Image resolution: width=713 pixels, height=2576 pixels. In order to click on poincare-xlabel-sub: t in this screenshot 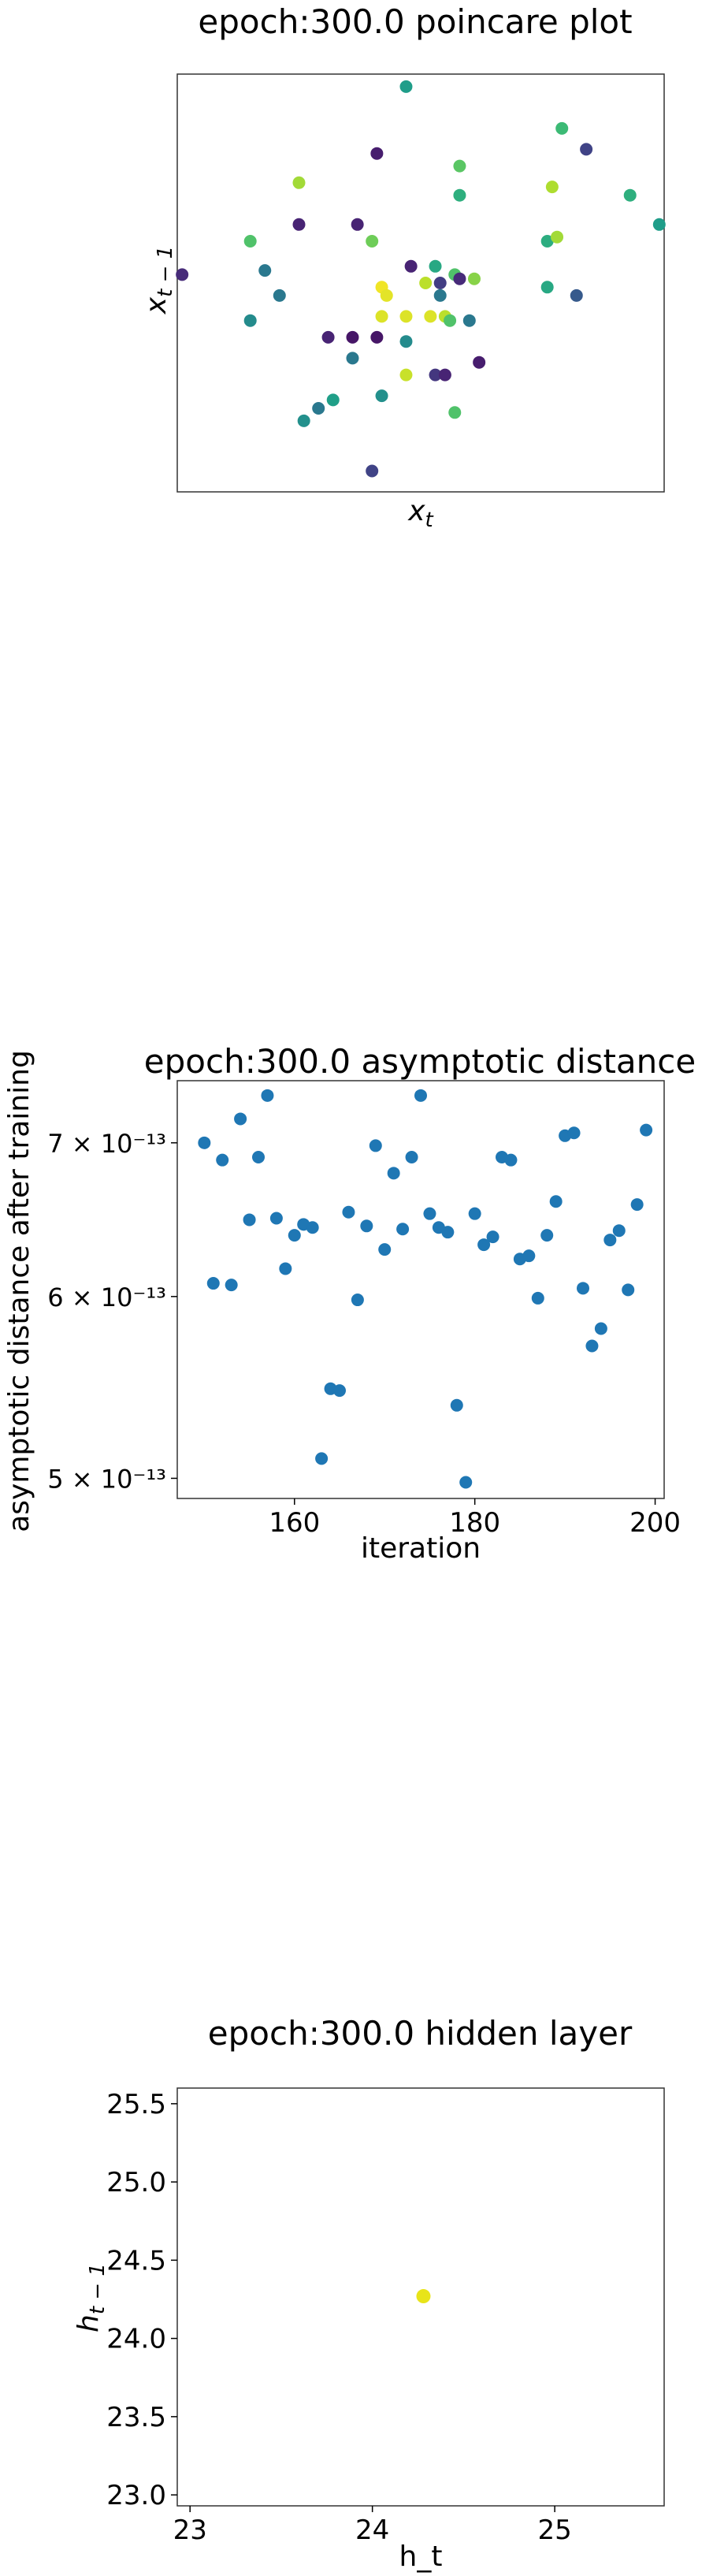, I will do `click(430, 520)`.